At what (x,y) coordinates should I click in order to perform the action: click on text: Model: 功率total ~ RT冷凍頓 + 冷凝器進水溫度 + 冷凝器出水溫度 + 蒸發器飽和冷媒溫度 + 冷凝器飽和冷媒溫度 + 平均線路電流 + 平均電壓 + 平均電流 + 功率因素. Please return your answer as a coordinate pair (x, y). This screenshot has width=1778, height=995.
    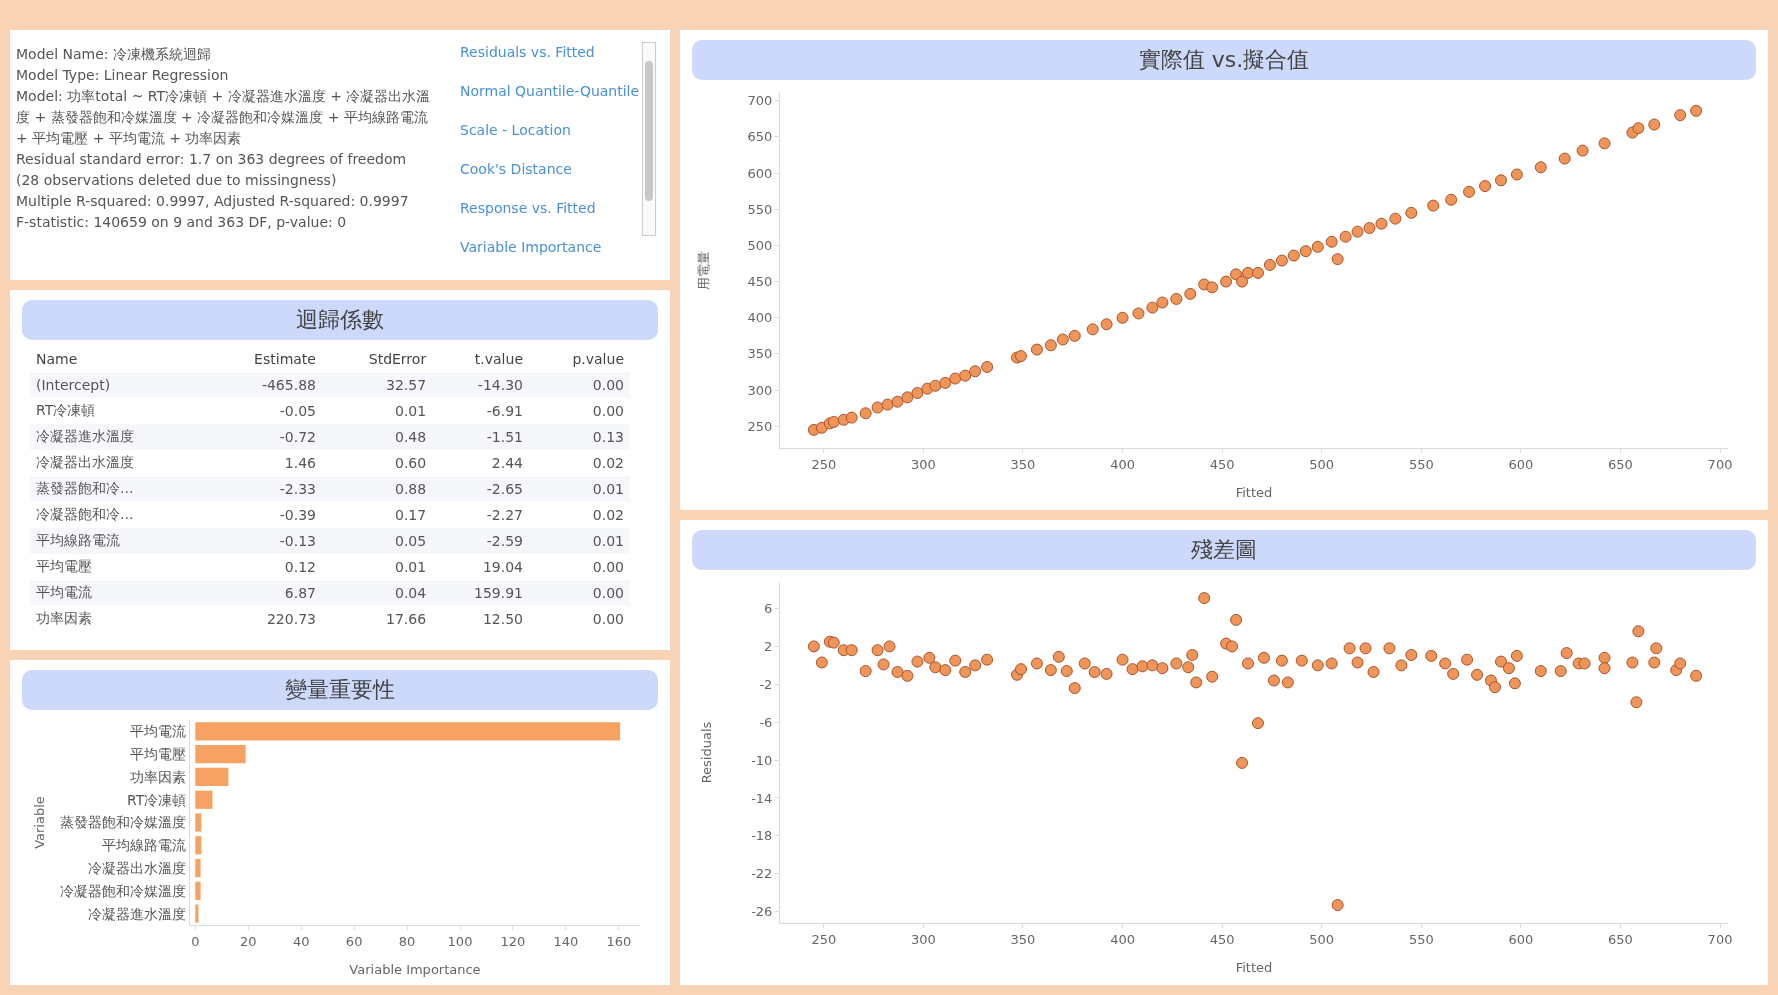
    Looking at the image, I should click on (224, 117).